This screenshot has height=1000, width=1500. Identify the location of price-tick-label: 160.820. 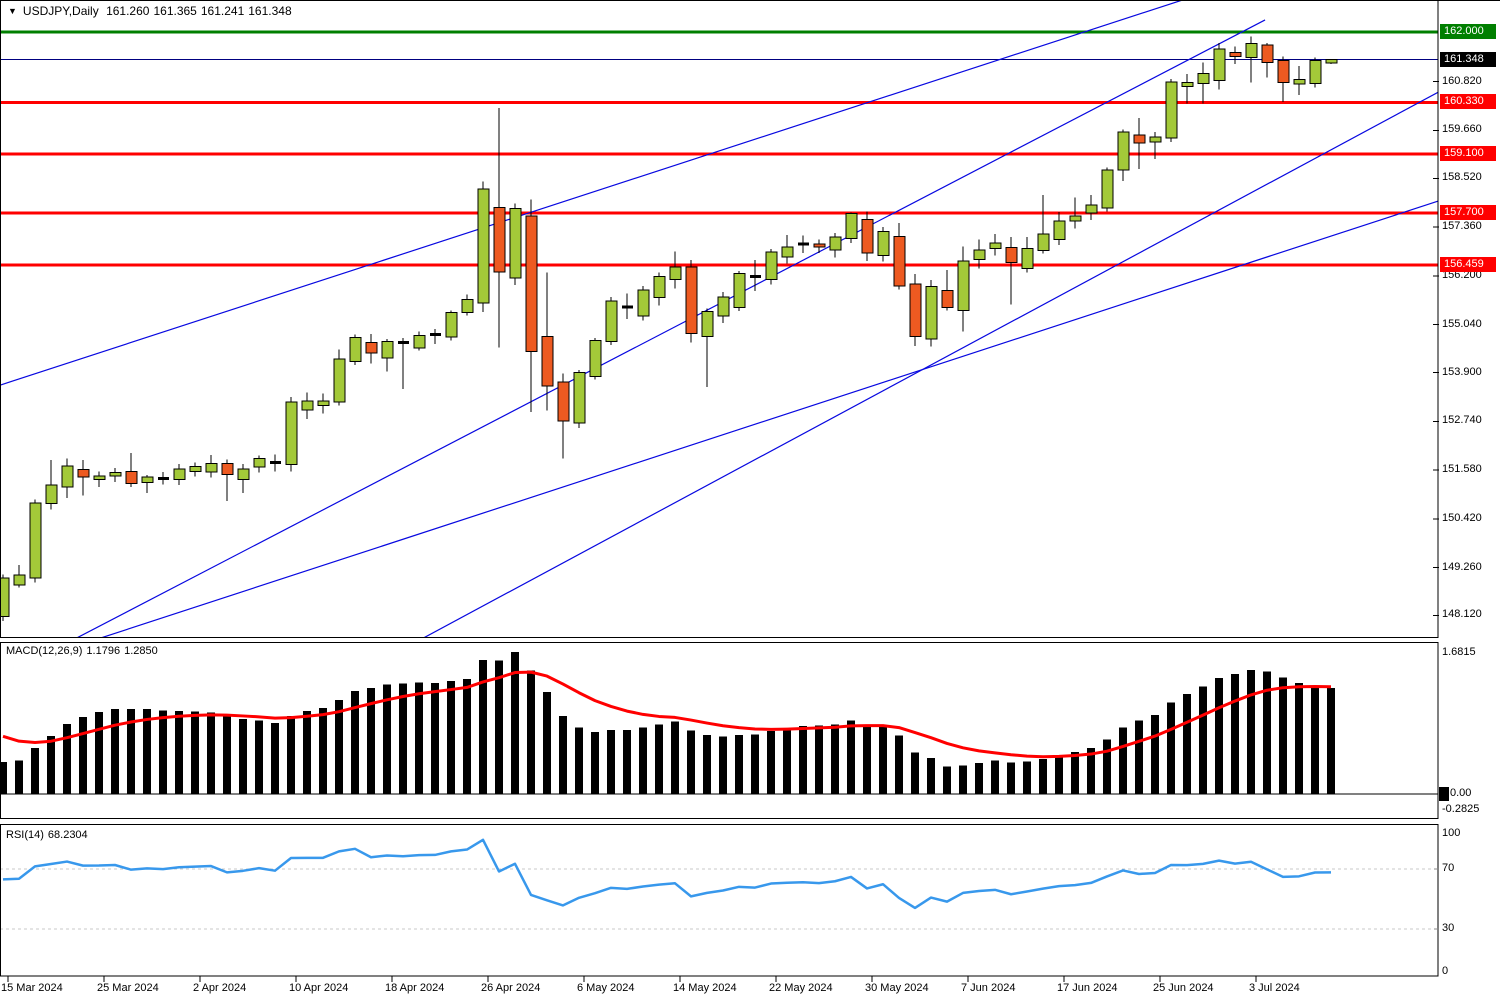
(1462, 80).